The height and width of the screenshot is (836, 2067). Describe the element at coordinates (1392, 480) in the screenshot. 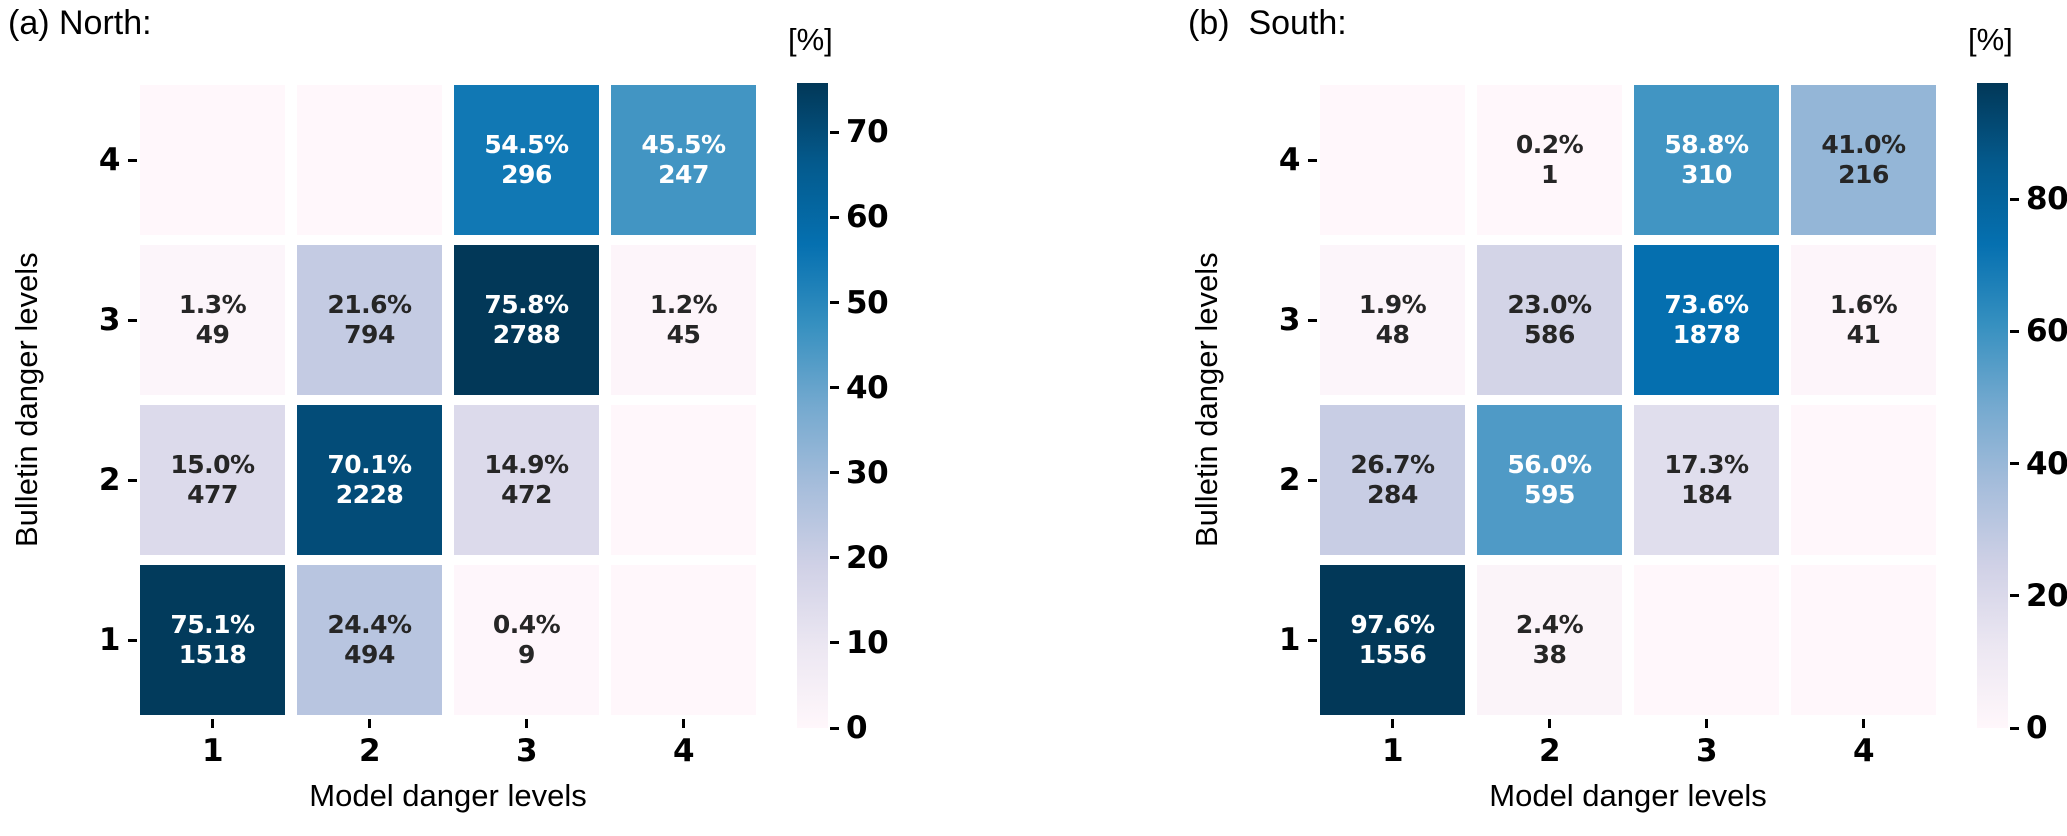

I see `heatmap-cell-r2-c1: 26.7% 284` at that location.